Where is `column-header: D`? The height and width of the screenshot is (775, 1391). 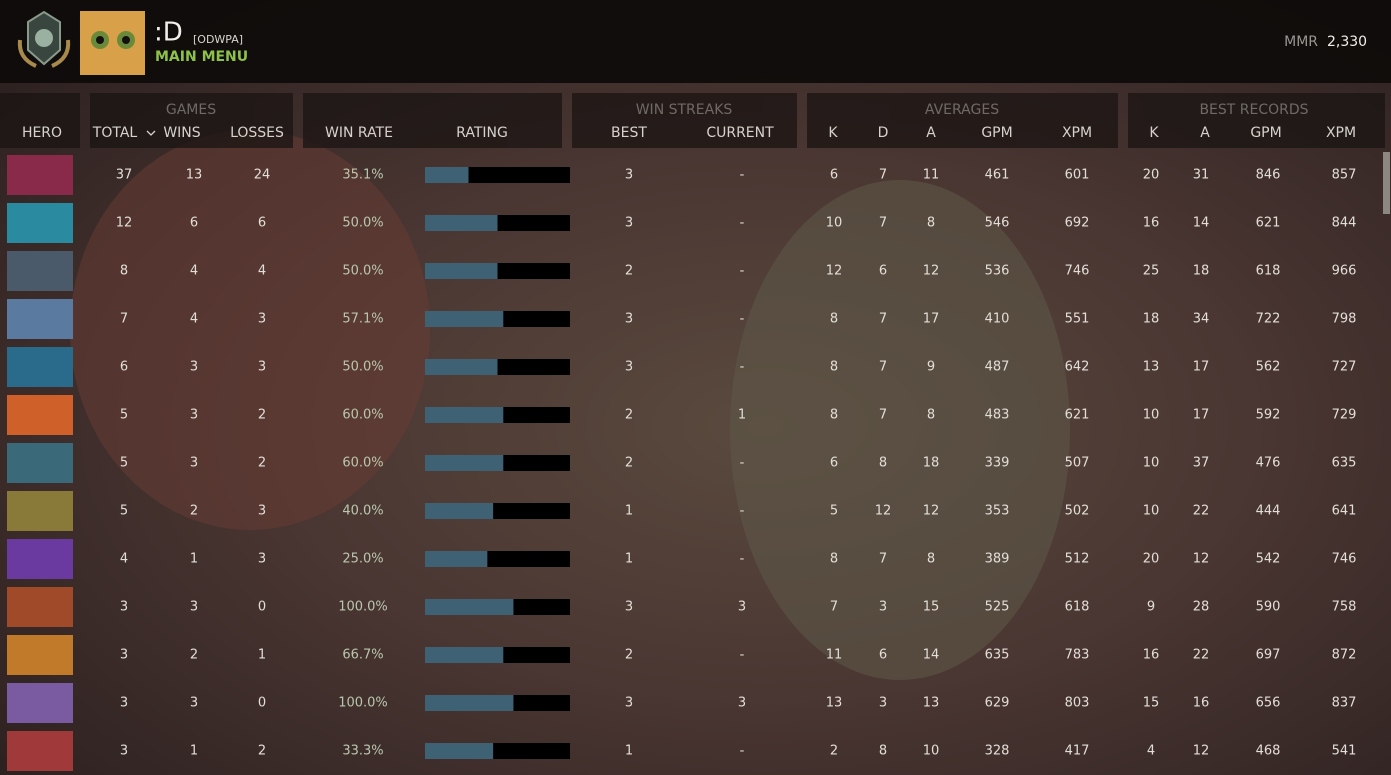
column-header: D is located at coordinates (883, 133).